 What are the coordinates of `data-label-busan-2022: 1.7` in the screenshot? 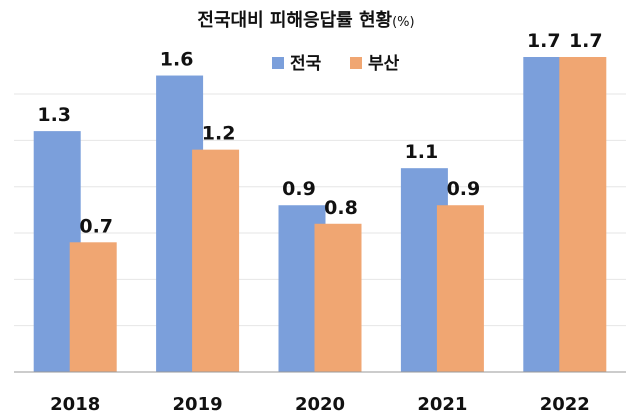 It's located at (586, 41).